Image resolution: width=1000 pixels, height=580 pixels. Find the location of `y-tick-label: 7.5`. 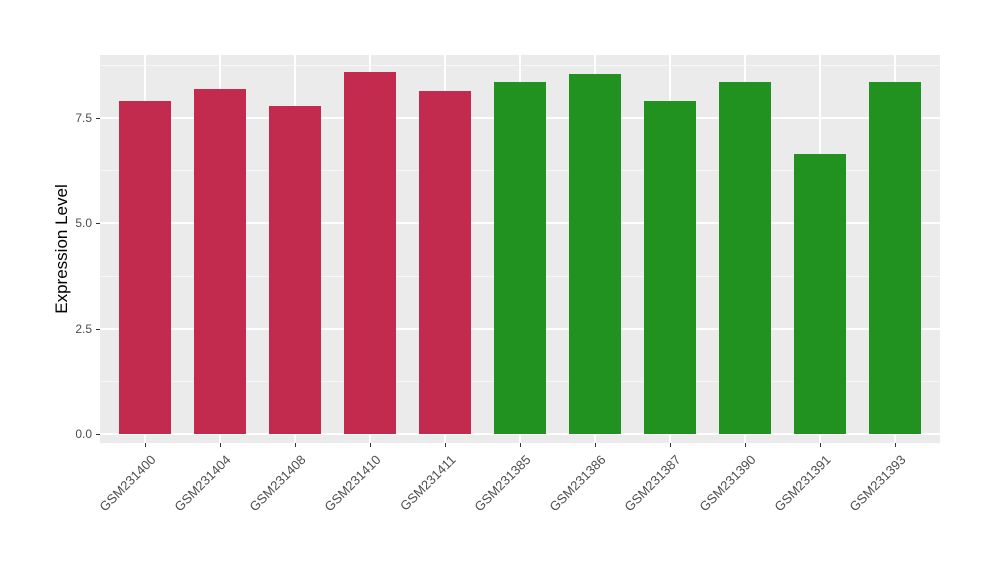

y-tick-label: 7.5 is located at coordinates (83, 118).